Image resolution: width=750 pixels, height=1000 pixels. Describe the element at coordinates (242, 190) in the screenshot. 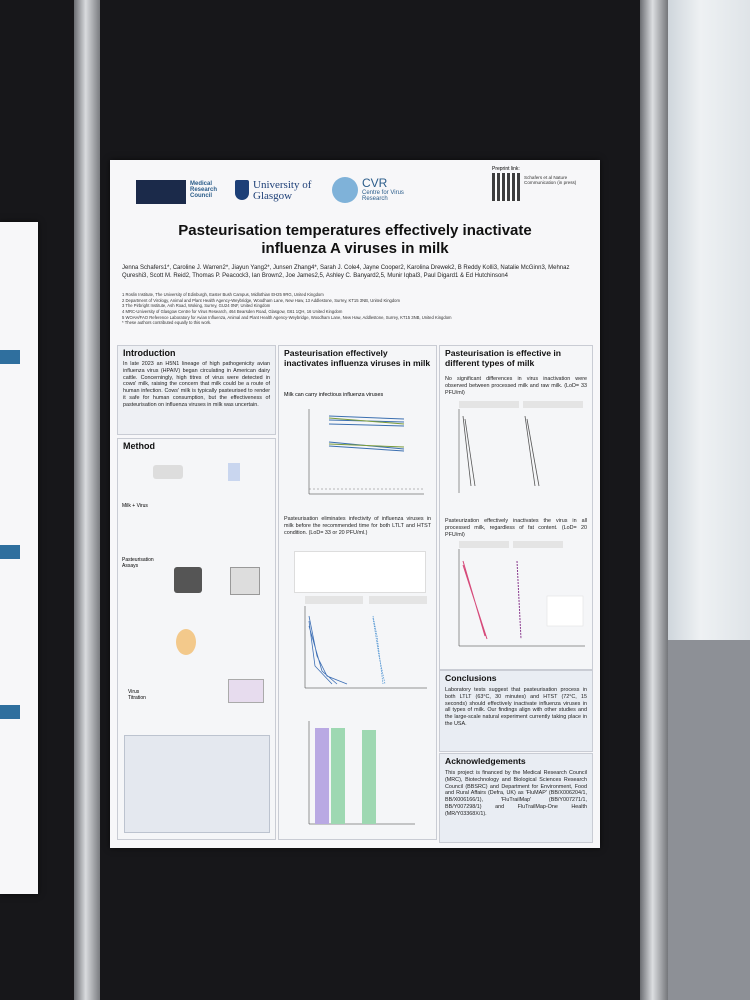

I see `glasgow-crest` at that location.